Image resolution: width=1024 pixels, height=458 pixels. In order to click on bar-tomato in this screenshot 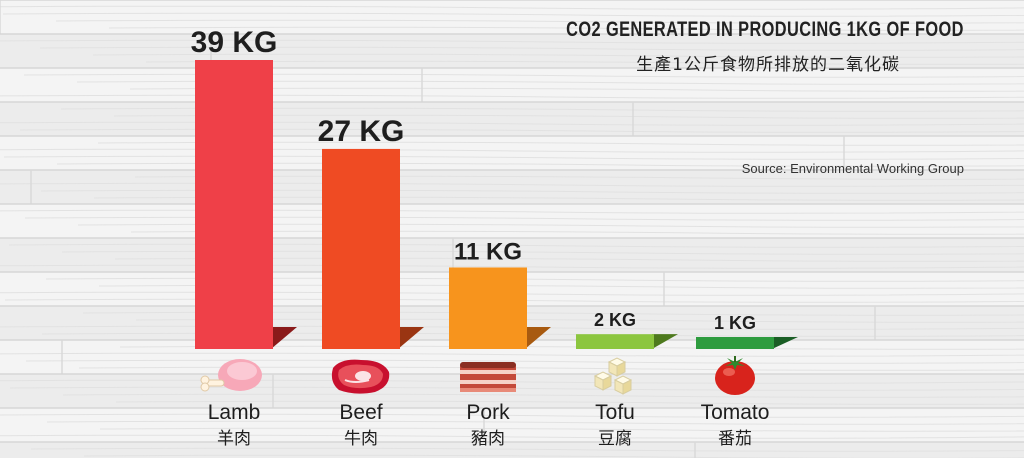, I will do `click(735, 343)`.